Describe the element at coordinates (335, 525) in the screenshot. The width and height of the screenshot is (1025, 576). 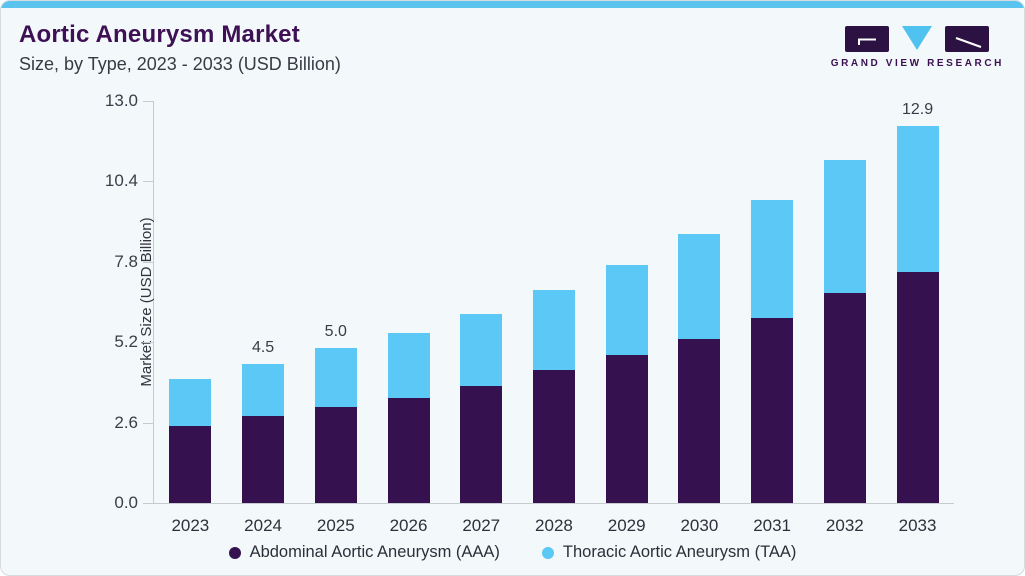
I see `x-axis-label: 2025` at that location.